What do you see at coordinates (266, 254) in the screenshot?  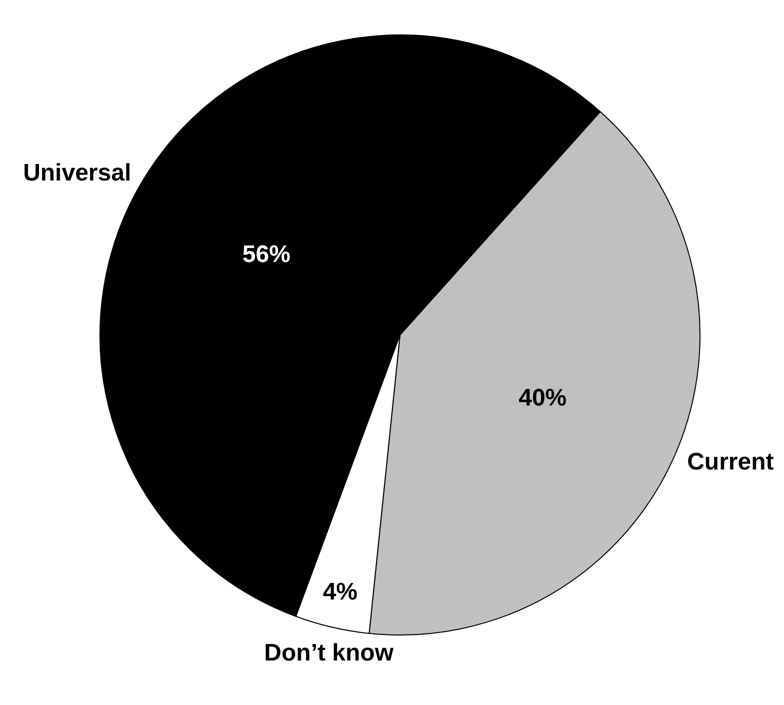 I see `data-label: 56%` at bounding box center [266, 254].